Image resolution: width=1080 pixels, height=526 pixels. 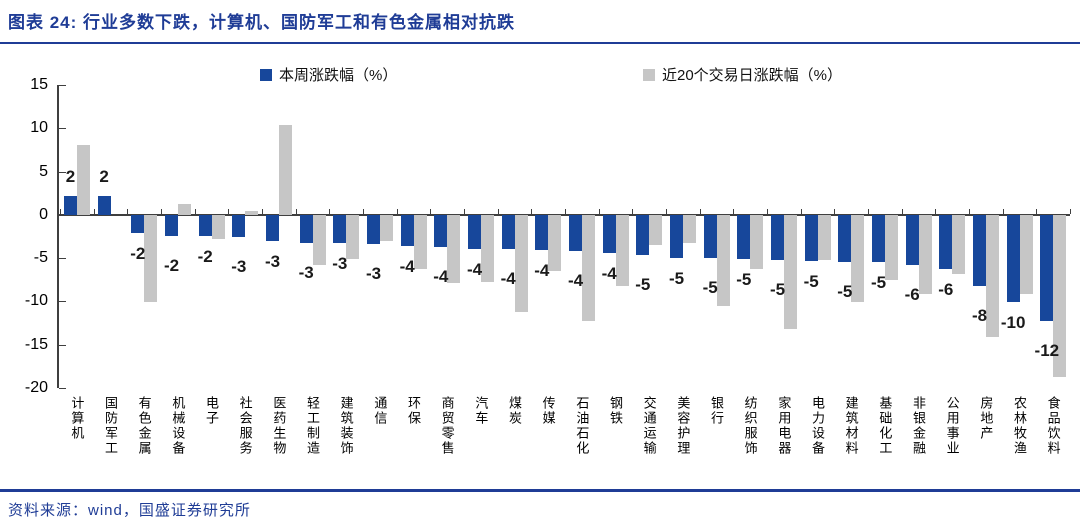 I want to click on x-category-label-text: 非银金融, so click(x=918, y=426).